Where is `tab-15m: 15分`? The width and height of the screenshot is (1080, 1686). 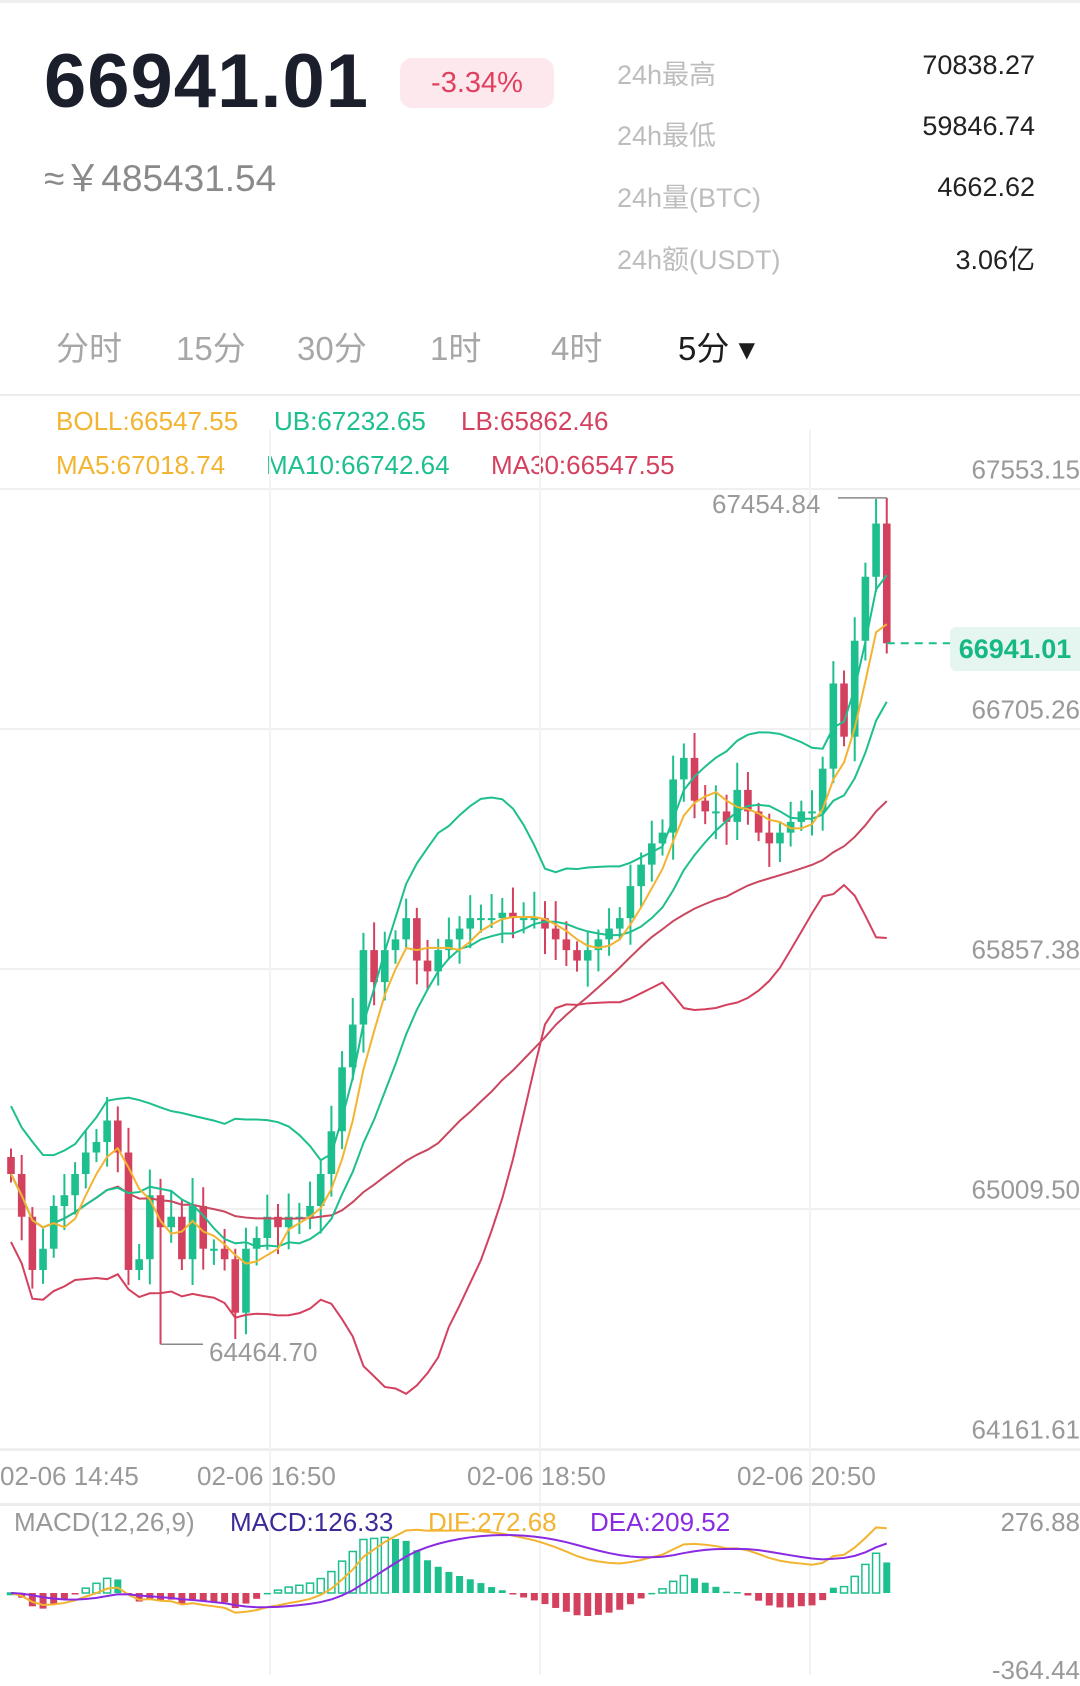
tab-15m: 15分 is located at coordinates (211, 348).